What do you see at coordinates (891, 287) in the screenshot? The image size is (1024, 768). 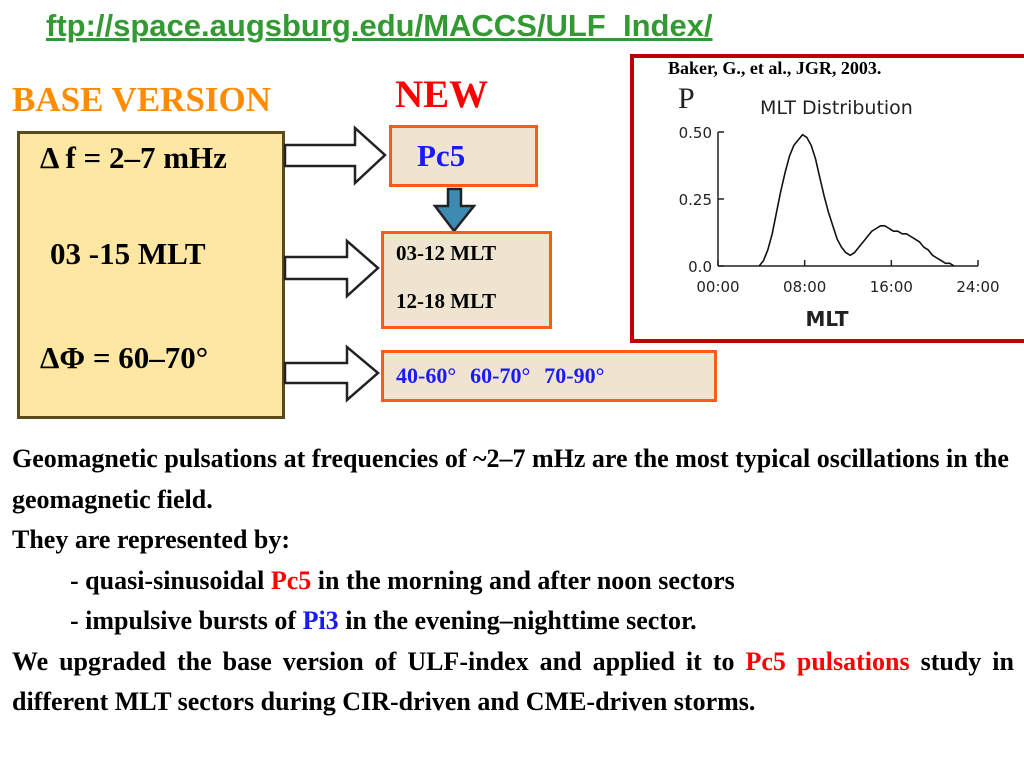 I see `x-tick-label: 16:00` at bounding box center [891, 287].